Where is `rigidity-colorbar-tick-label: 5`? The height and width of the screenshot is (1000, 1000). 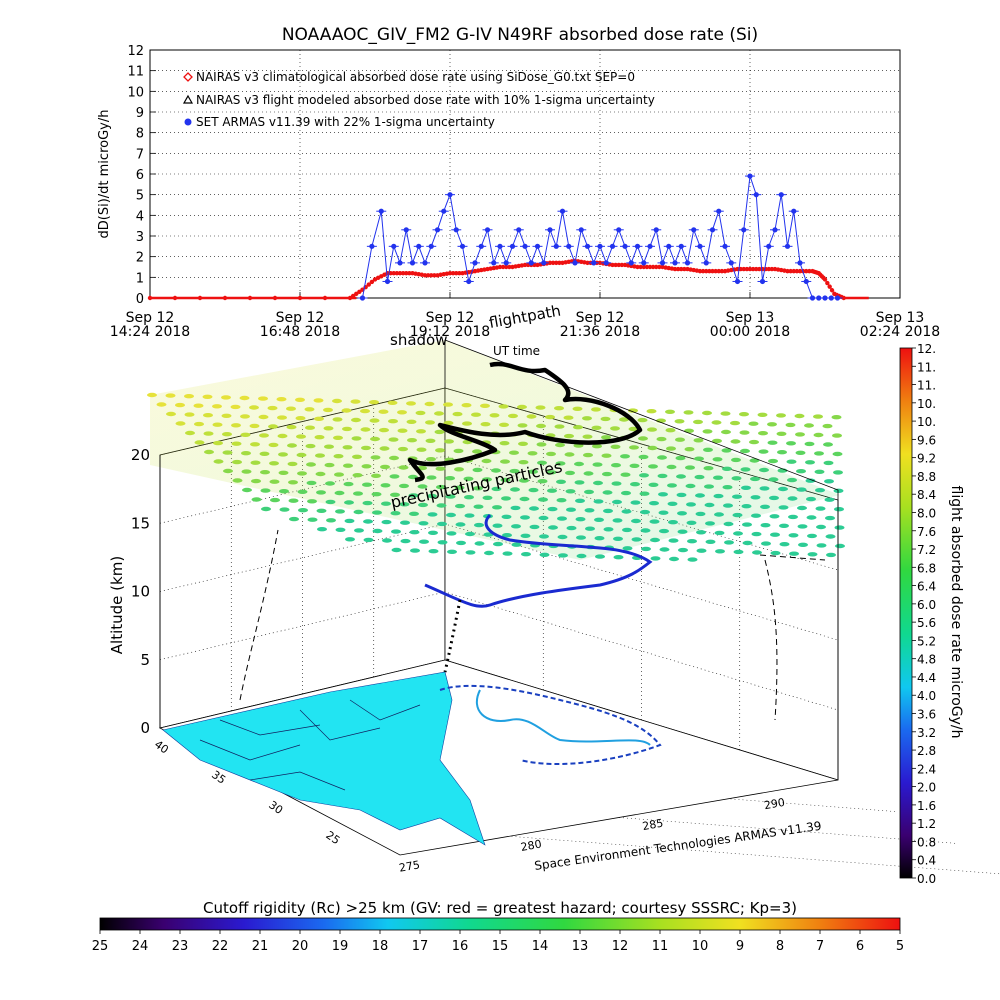 rigidity-colorbar-tick-label: 5 is located at coordinates (900, 946).